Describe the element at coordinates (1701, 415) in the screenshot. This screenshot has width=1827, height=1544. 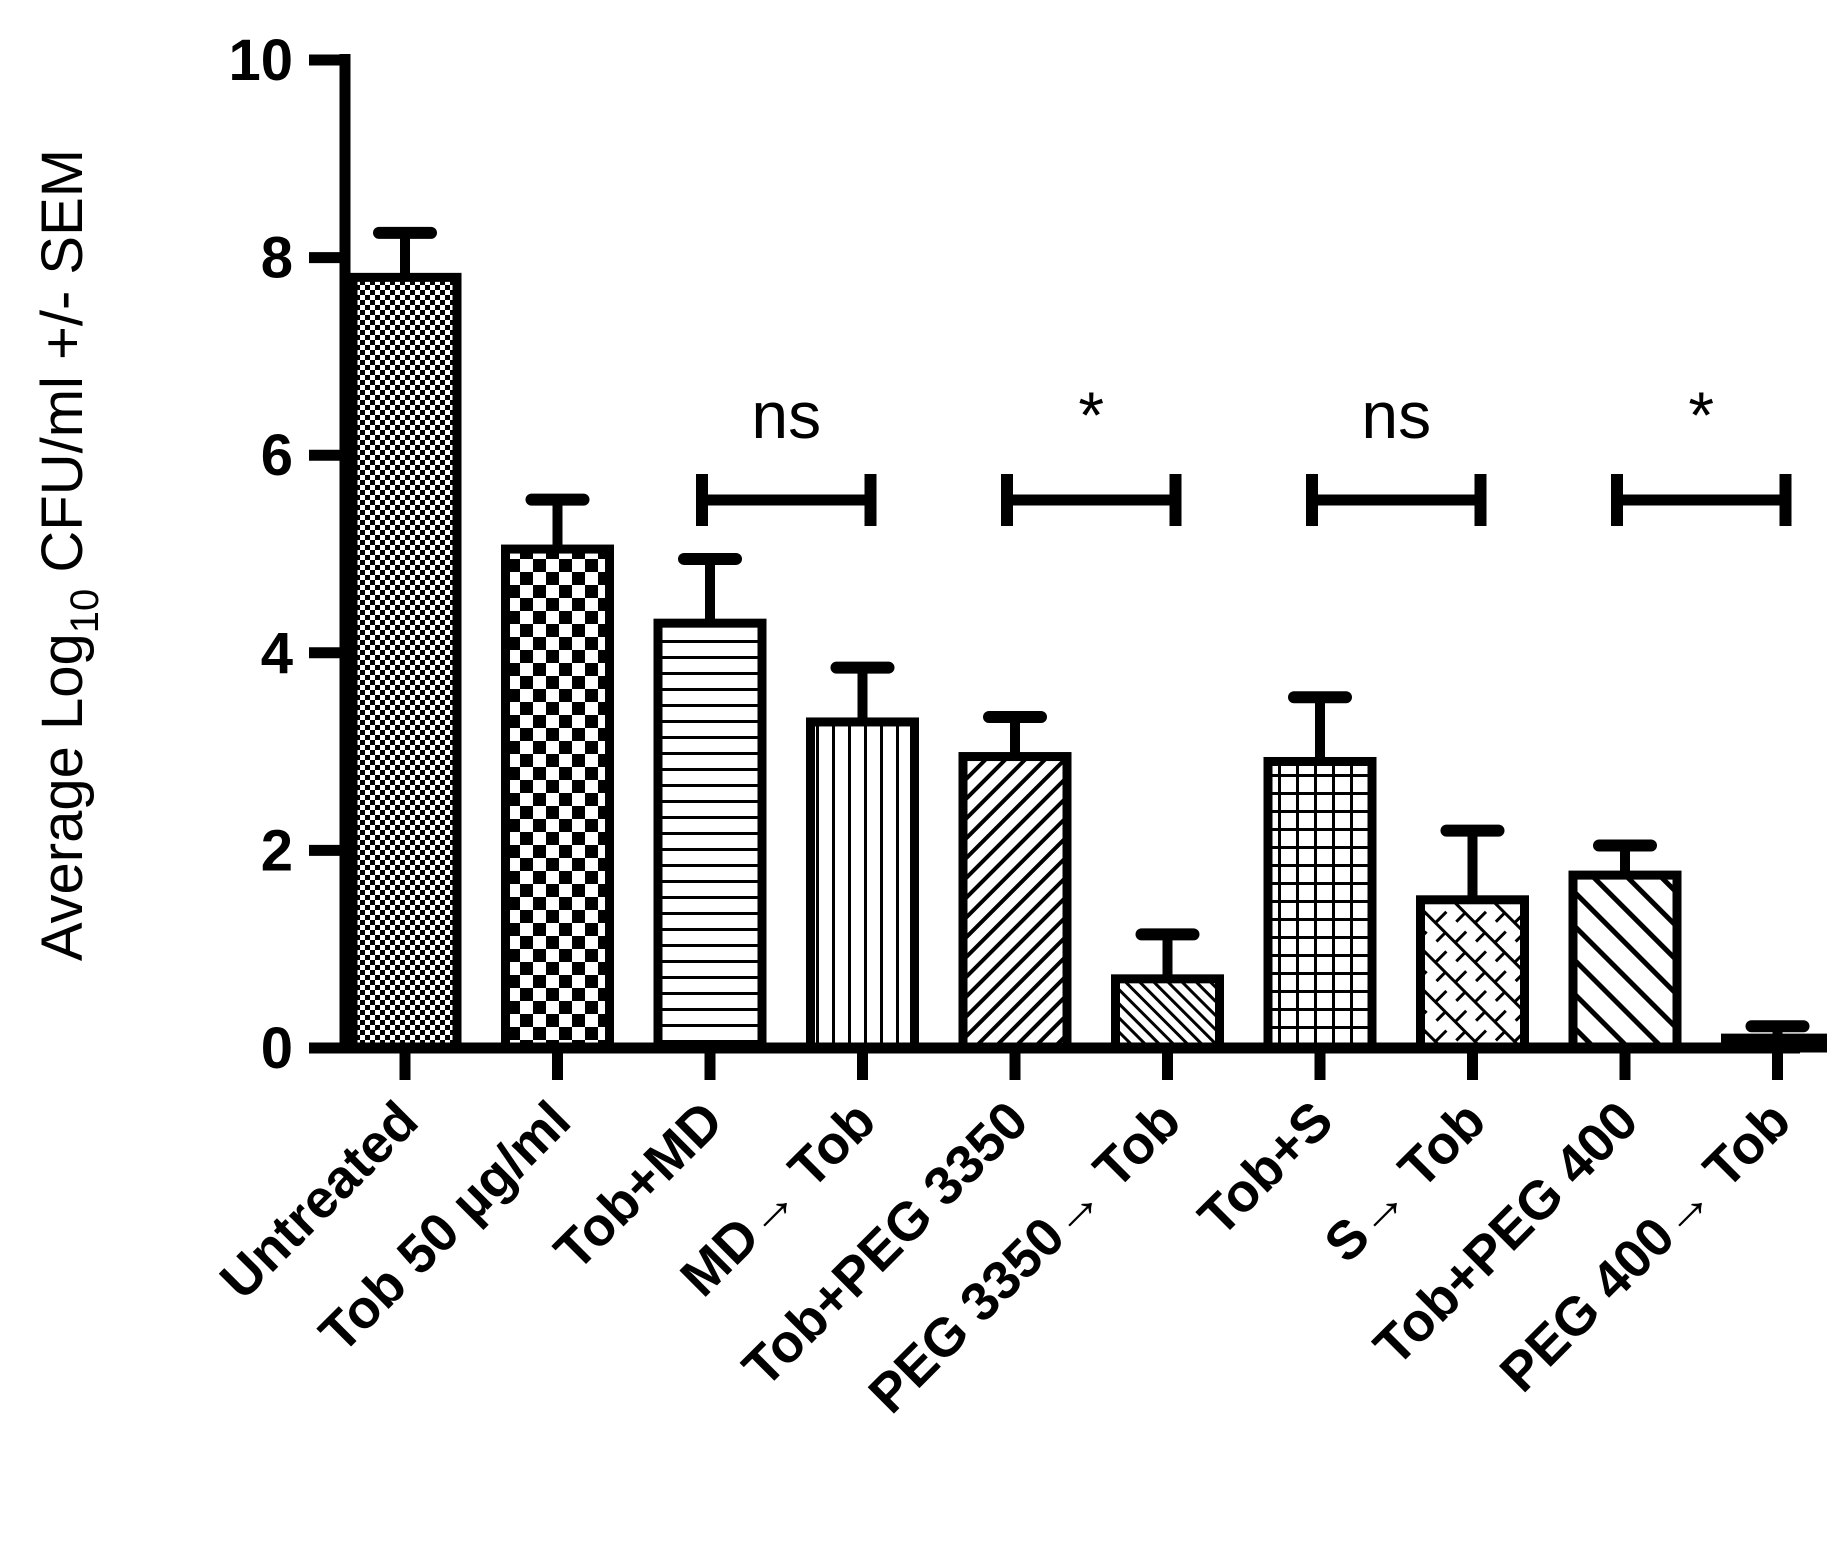
I see `significance-label-3: *` at that location.